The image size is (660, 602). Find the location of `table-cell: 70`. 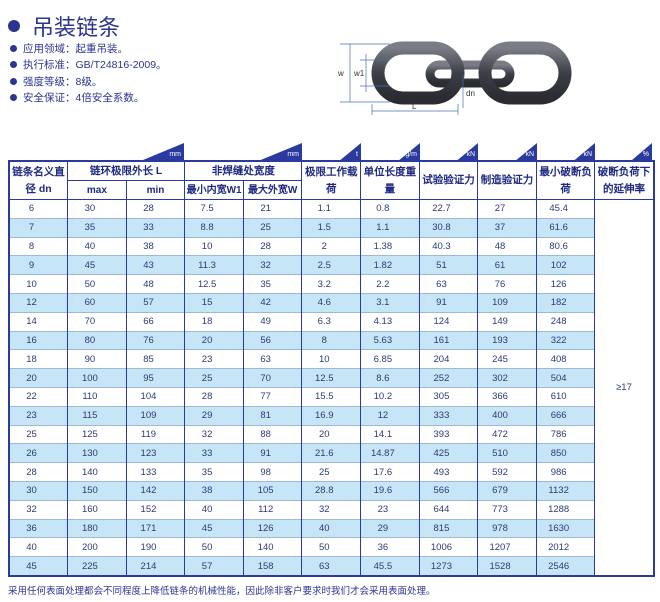

table-cell: 70 is located at coordinates (97, 321).